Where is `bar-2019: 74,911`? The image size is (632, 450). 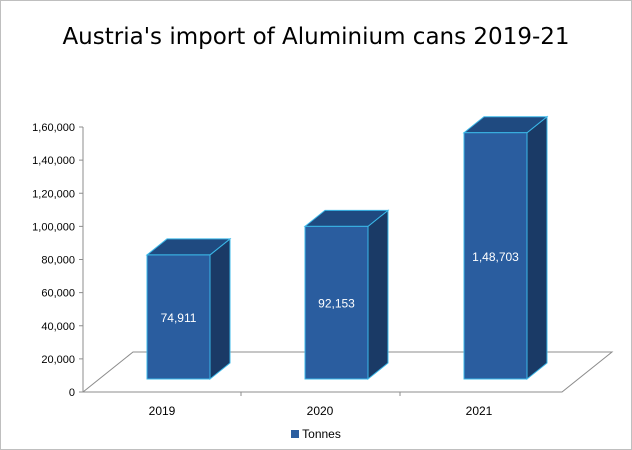 bar-2019: 74,911 is located at coordinates (188, 309).